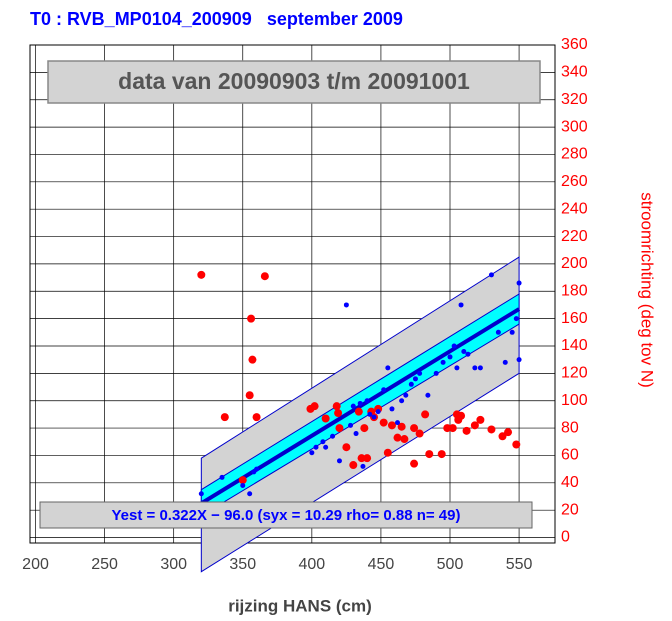 This screenshot has height=621, width=672. What do you see at coordinates (574, 400) in the screenshot?
I see `y-tick-label: 100` at bounding box center [574, 400].